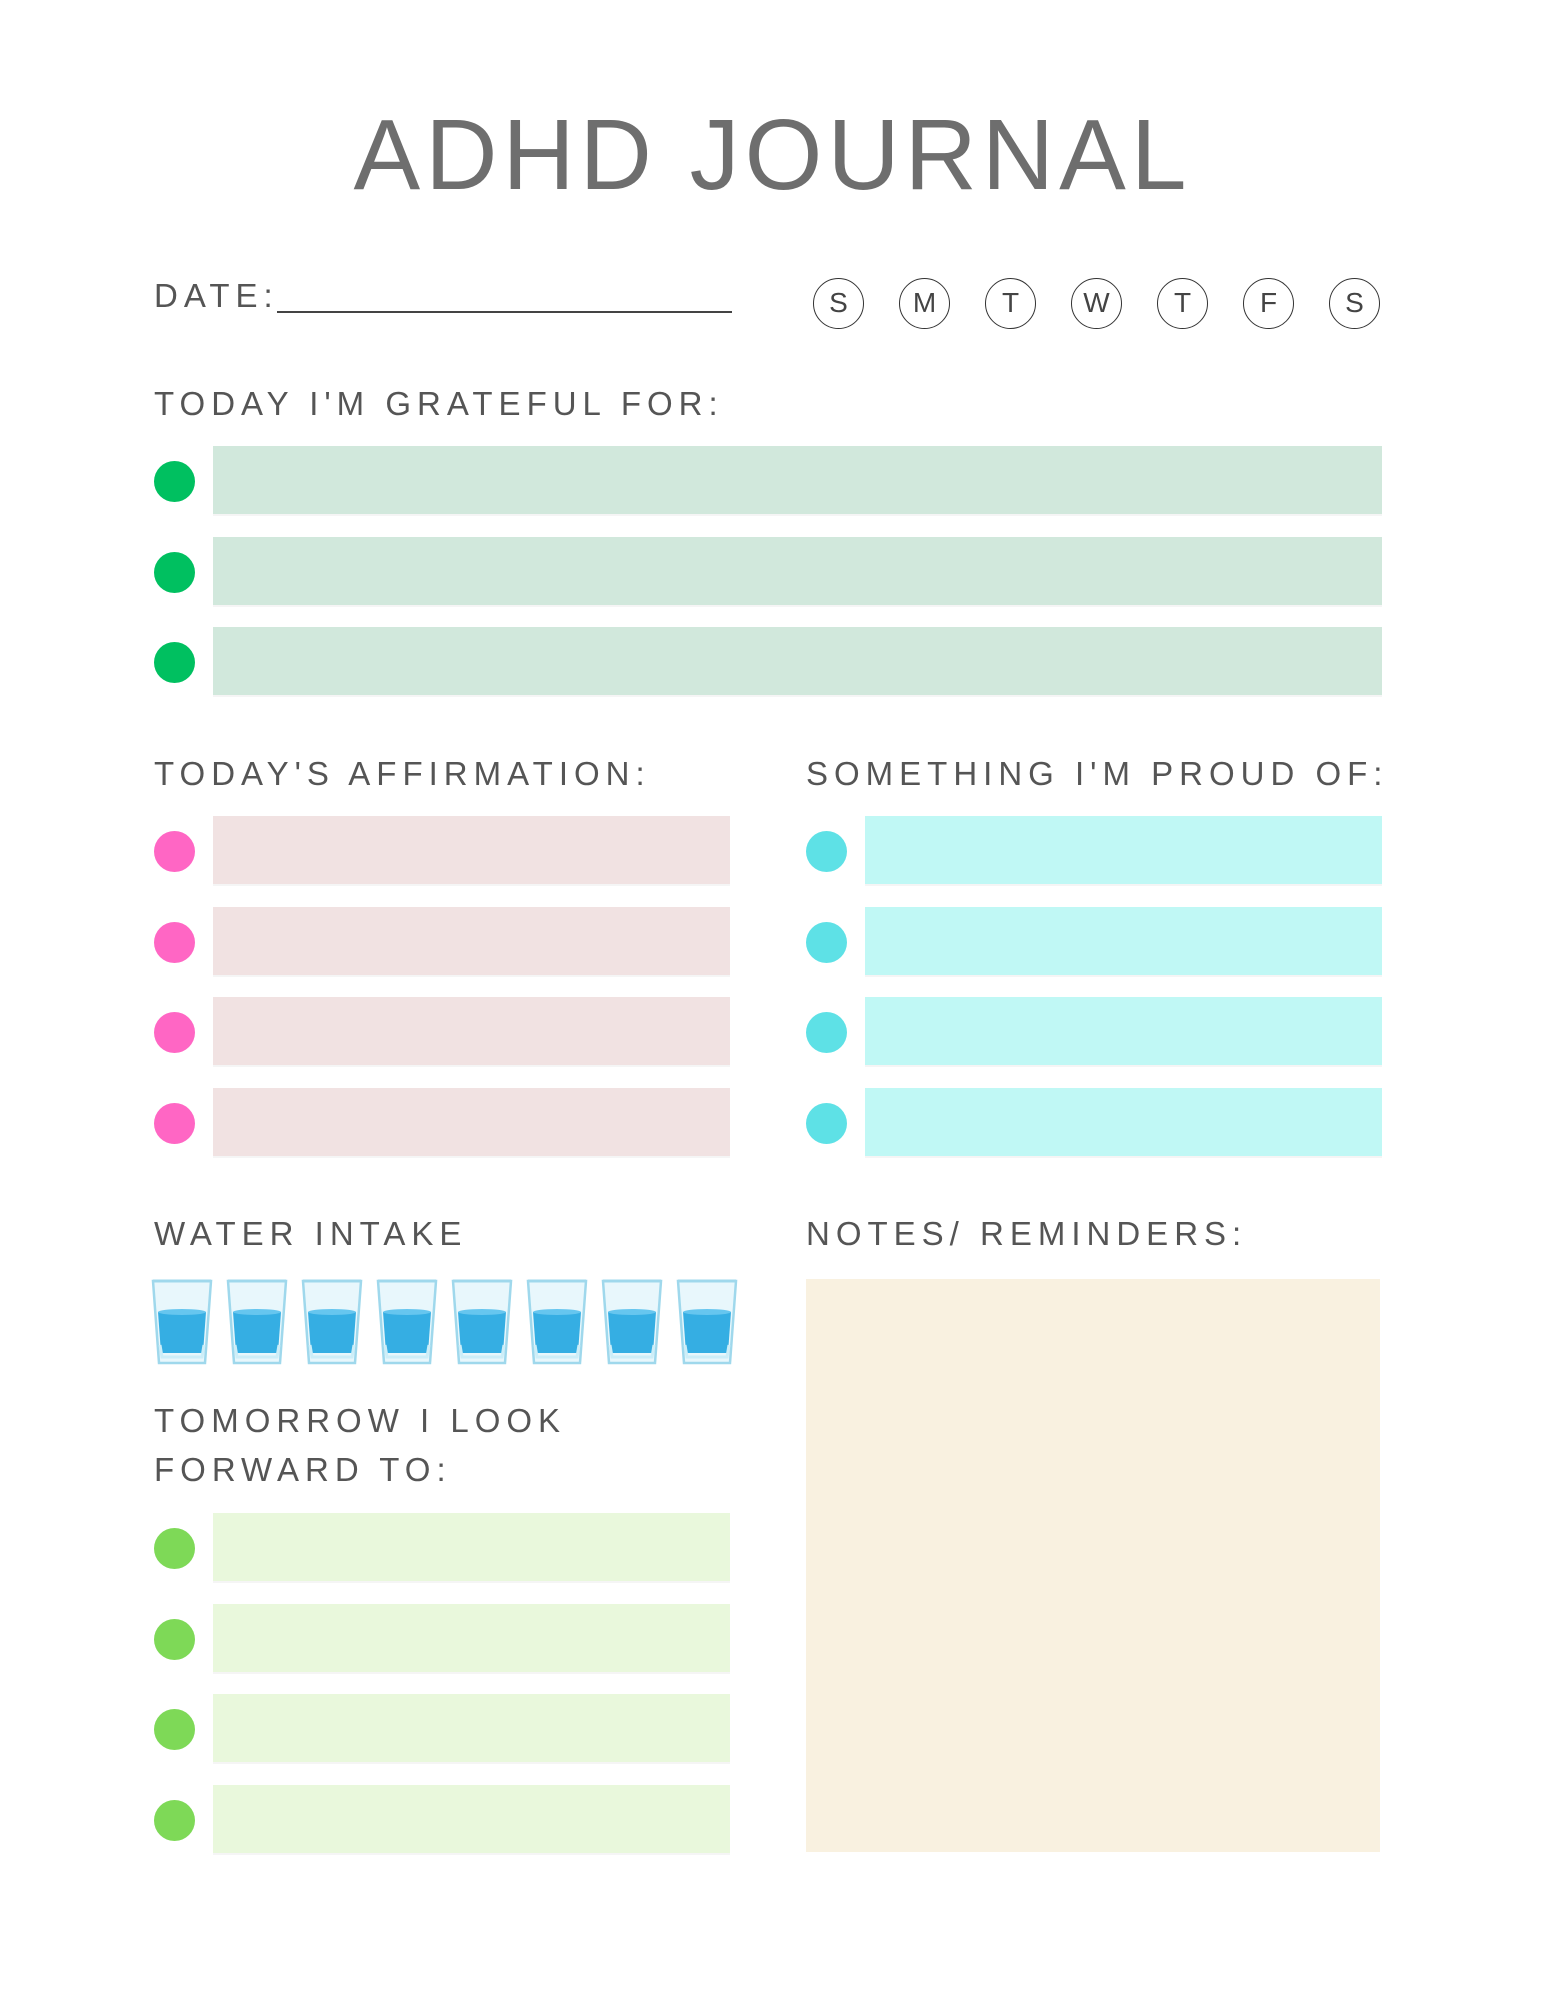  What do you see at coordinates (360, 1420) in the screenshot?
I see `tomorrow-label-line1: TOMORROW I LOOK` at bounding box center [360, 1420].